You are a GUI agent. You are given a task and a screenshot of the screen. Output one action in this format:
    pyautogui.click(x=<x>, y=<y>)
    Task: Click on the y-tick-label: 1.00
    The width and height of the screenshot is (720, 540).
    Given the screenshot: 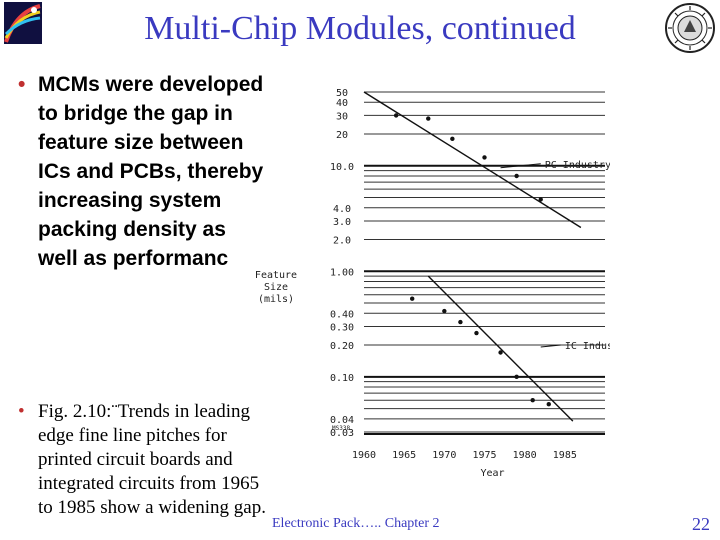 What is the action you would take?
    pyautogui.click(x=342, y=272)
    